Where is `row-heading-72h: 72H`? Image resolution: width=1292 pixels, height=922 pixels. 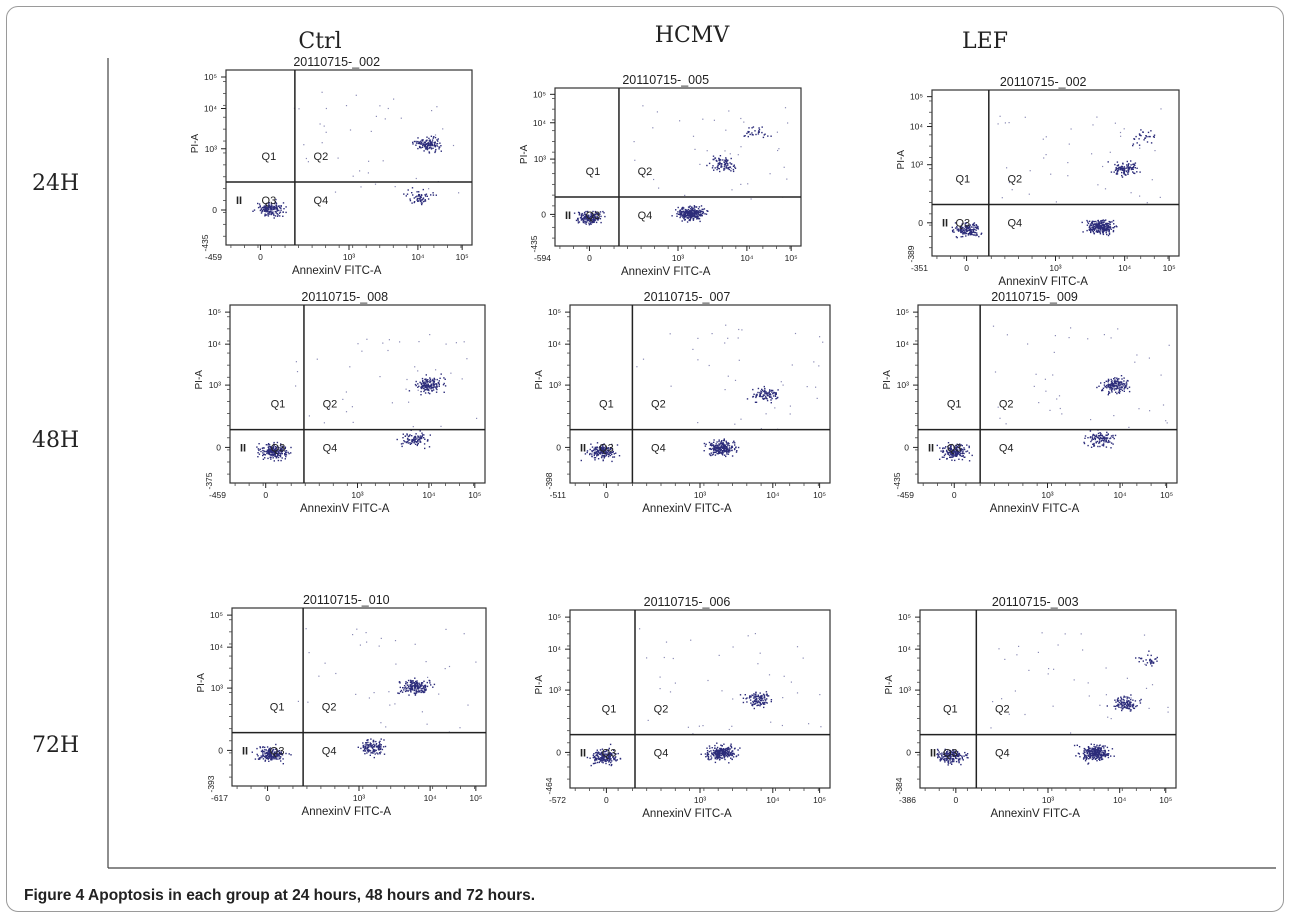 row-heading-72h: 72H is located at coordinates (55, 745).